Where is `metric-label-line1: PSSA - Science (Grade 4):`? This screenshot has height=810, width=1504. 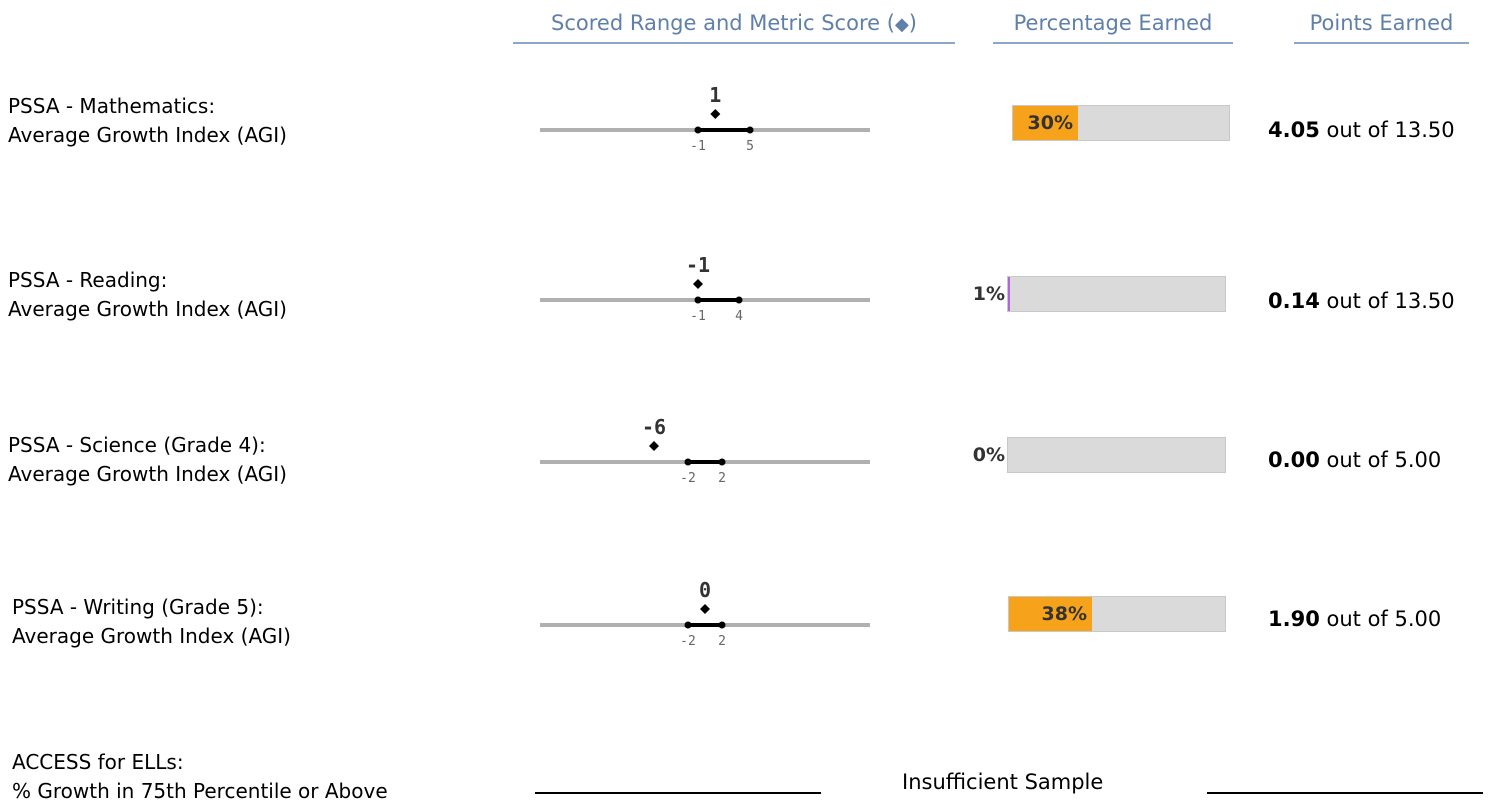 metric-label-line1: PSSA - Science (Grade 4): is located at coordinates (137, 445).